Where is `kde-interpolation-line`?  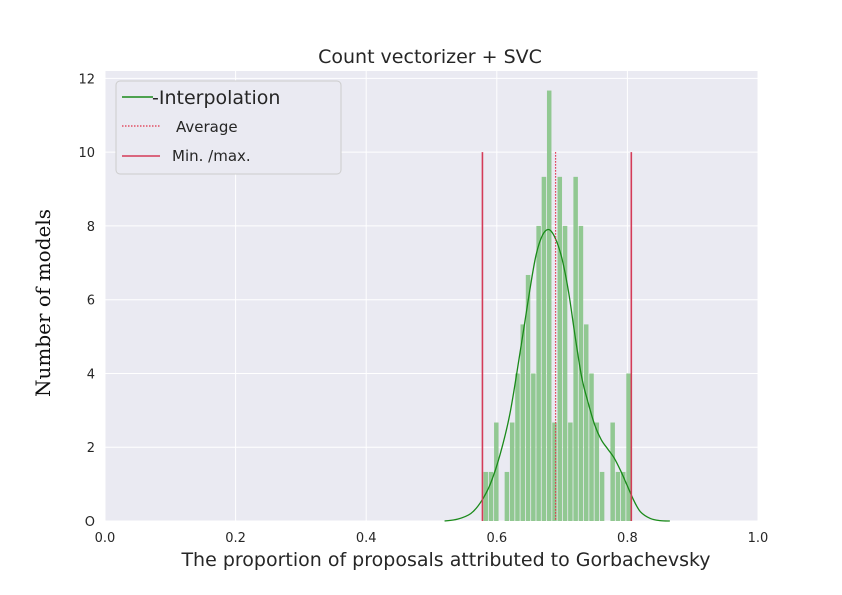 kde-interpolation-line is located at coordinates (557, 375).